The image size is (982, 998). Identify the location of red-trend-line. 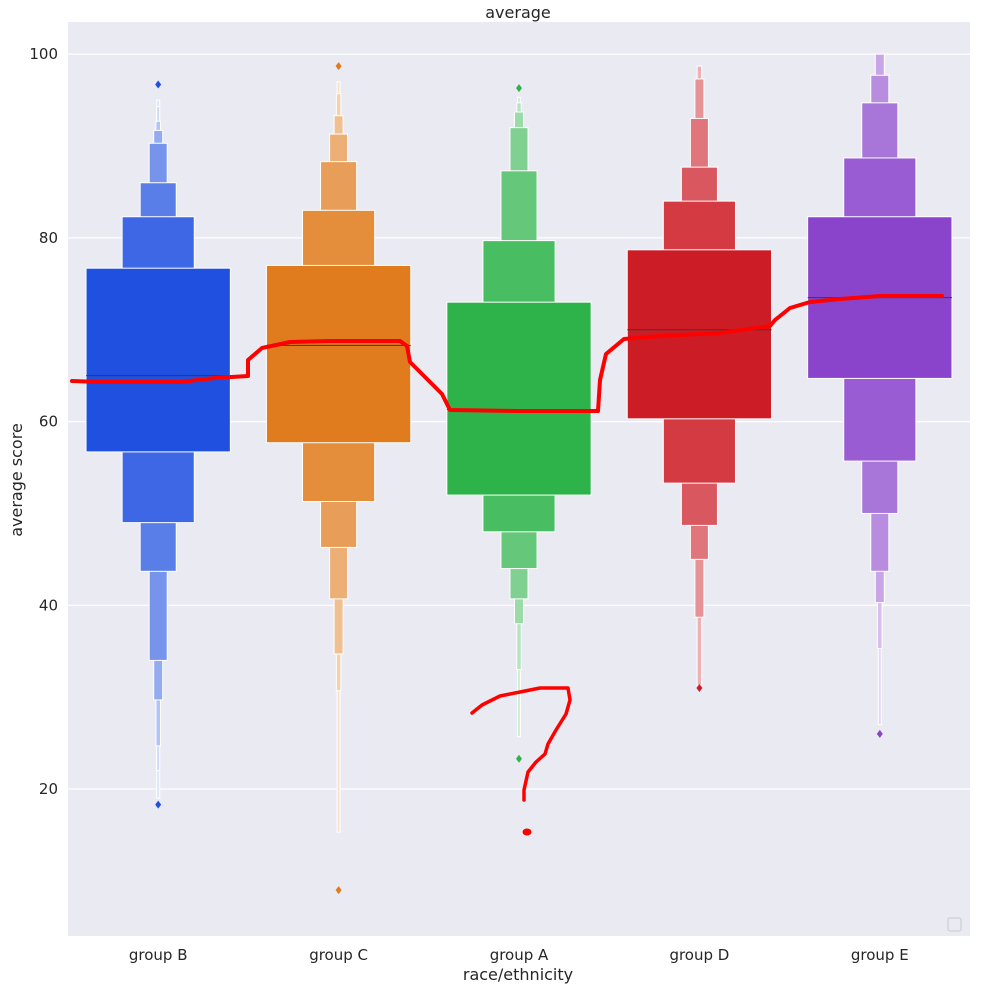
(507, 353).